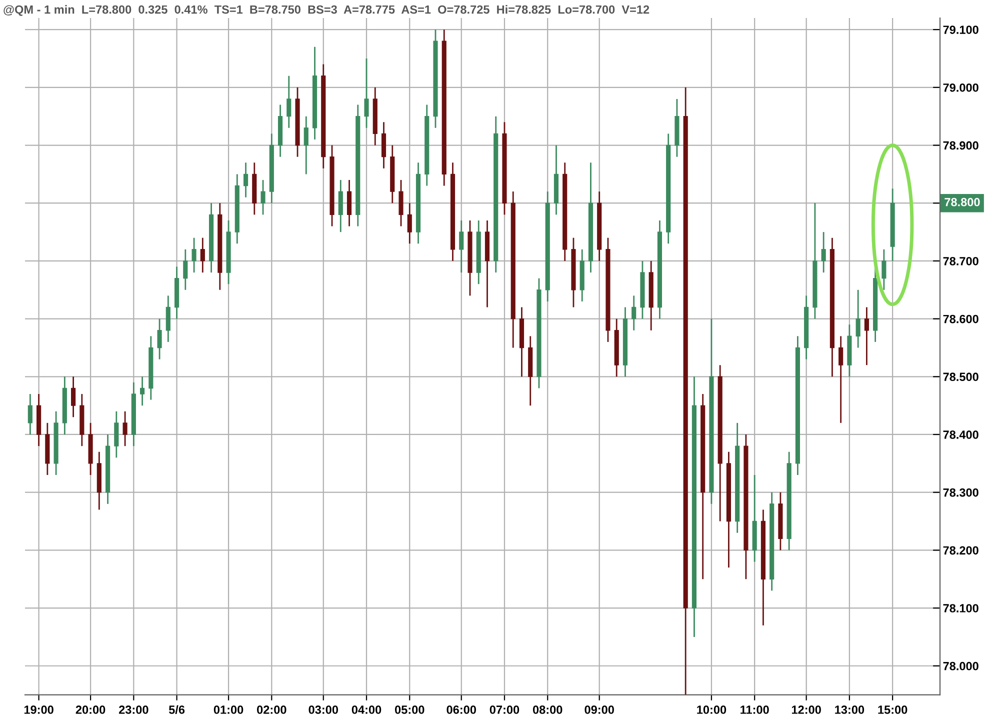 The width and height of the screenshot is (1000, 720). I want to click on y-tick-label: 78.600, so click(960, 319).